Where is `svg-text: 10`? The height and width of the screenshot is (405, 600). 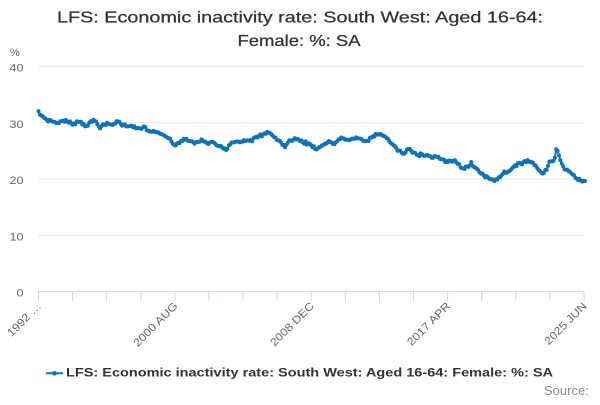 svg-text: 10 is located at coordinates (17, 237).